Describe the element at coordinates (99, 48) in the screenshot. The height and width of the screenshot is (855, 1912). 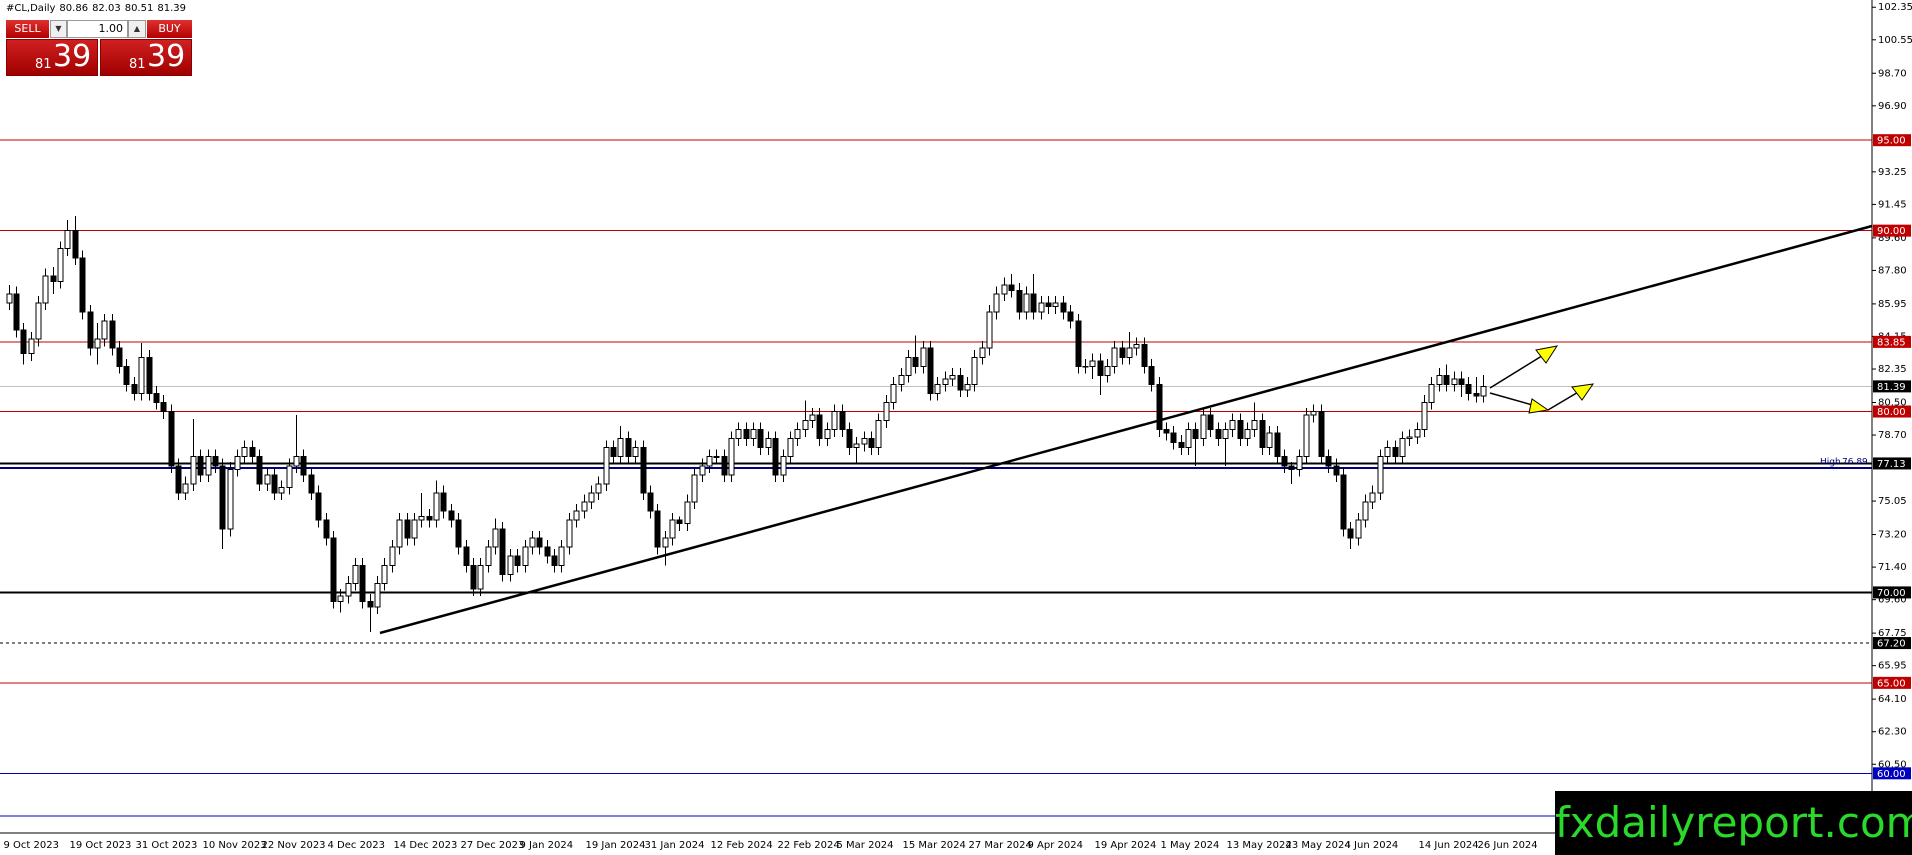
I see `one-click-panel: SELL ▼ 1.00 ▲ BUY 81 39 81 39` at that location.